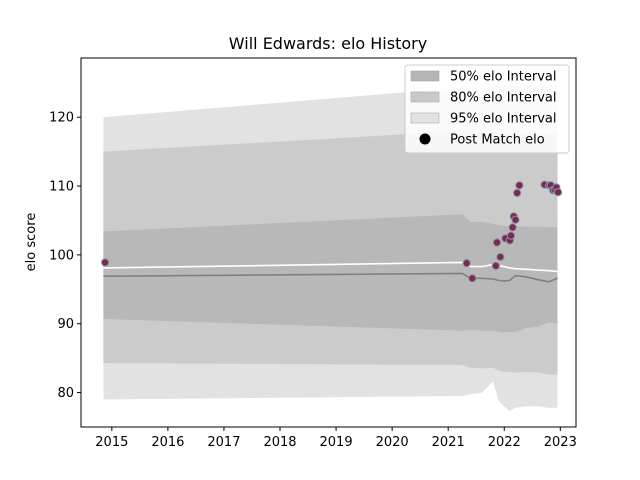  I want to click on y-tick-label: 100, so click(61, 255).